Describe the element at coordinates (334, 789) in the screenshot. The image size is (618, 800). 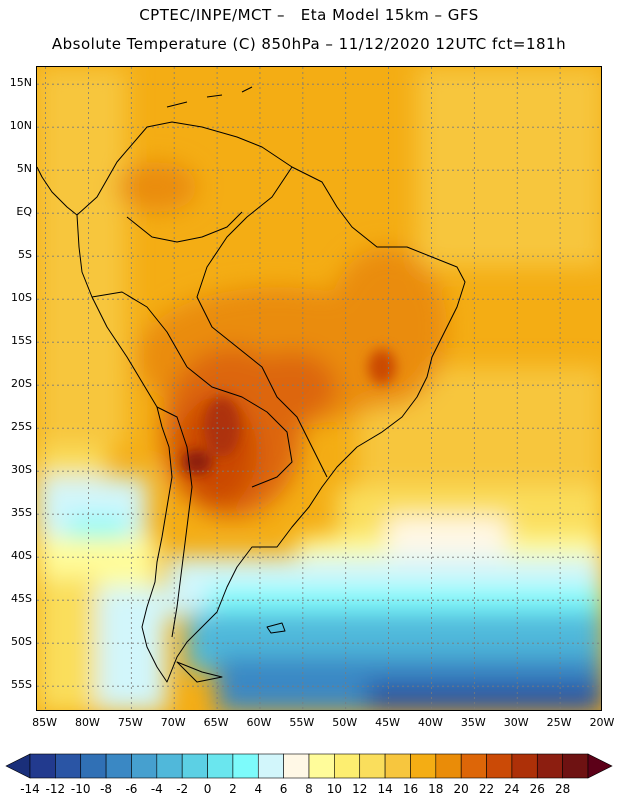
I see `colorbar-tick-label: 10` at that location.